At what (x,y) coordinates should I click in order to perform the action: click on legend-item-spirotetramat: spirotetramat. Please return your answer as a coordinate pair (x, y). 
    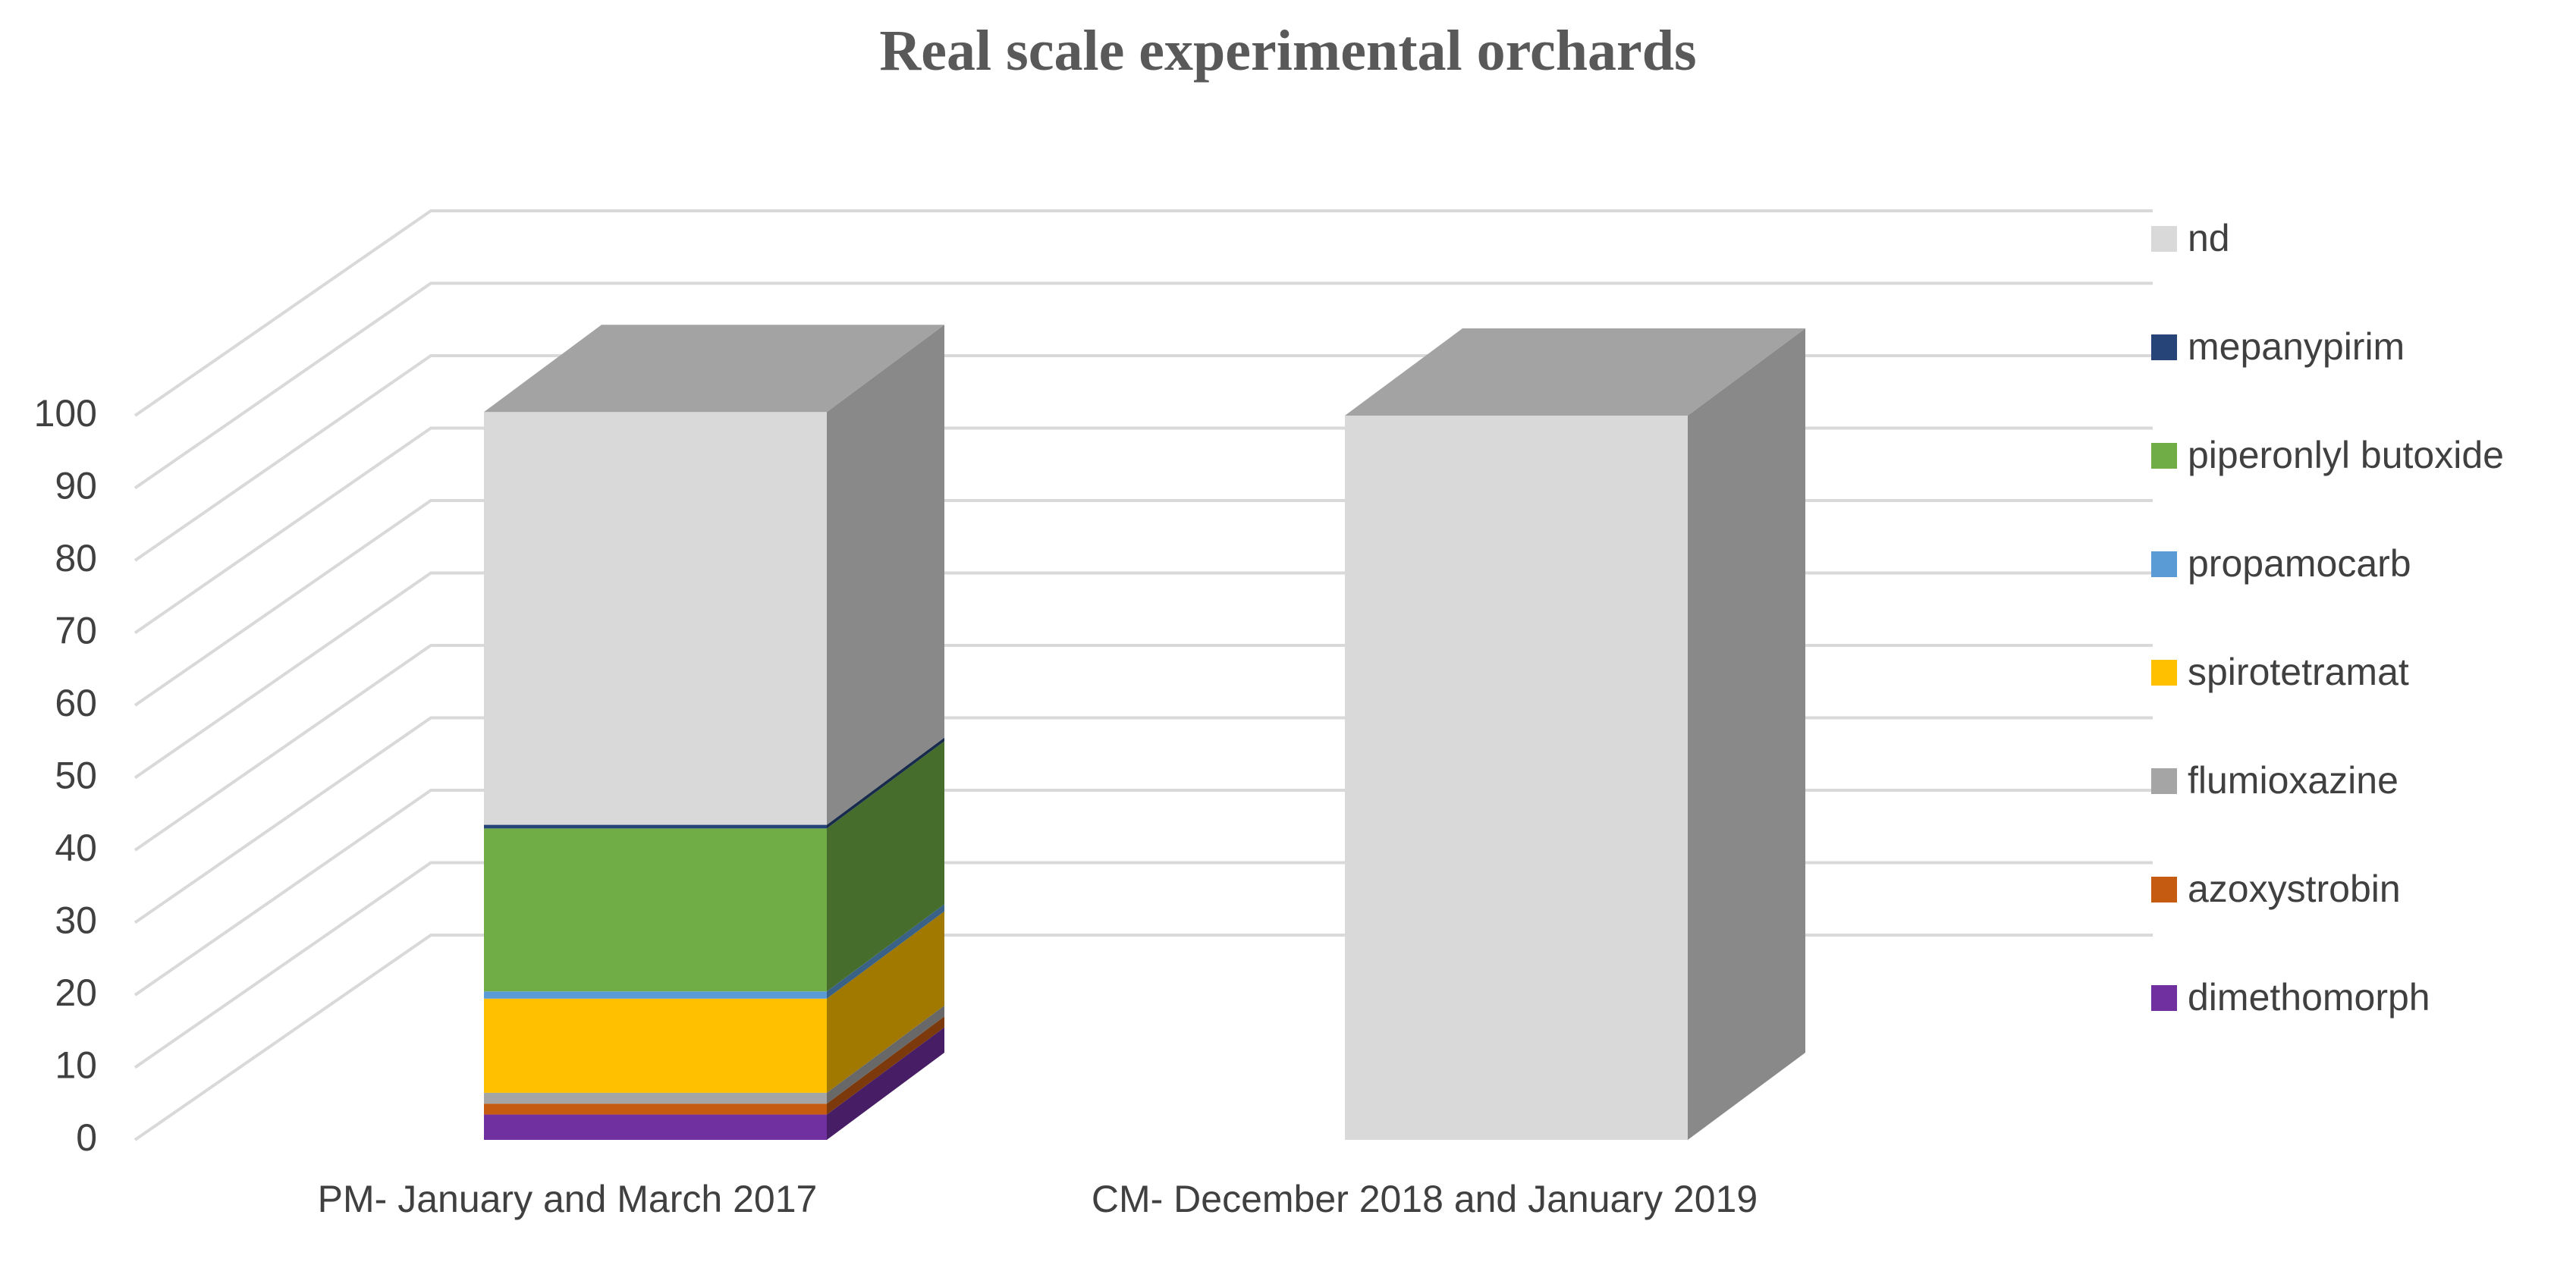
    Looking at the image, I should click on (2280, 672).